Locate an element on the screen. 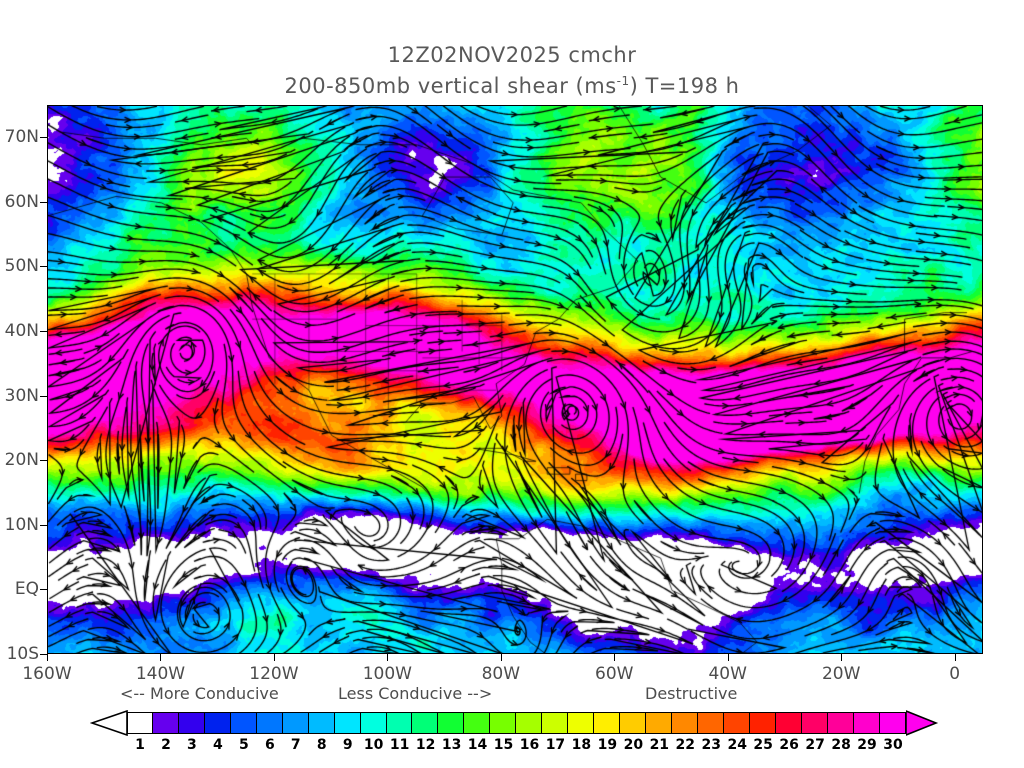 The width and height of the screenshot is (1024, 768). chart-title-line-1: 12Z02NOV2025 cmchr is located at coordinates (512, 55).